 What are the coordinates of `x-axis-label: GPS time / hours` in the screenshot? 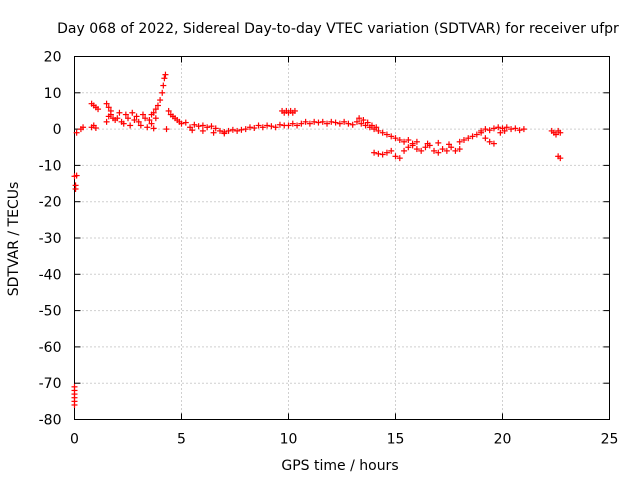 It's located at (339, 466).